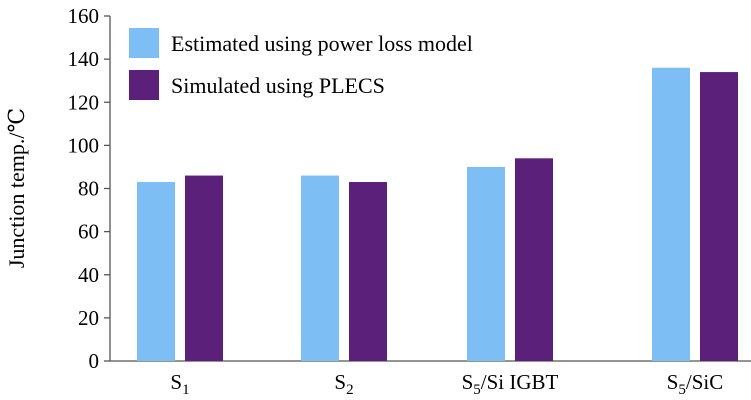  I want to click on bar-series1-cat4, so click(671, 214).